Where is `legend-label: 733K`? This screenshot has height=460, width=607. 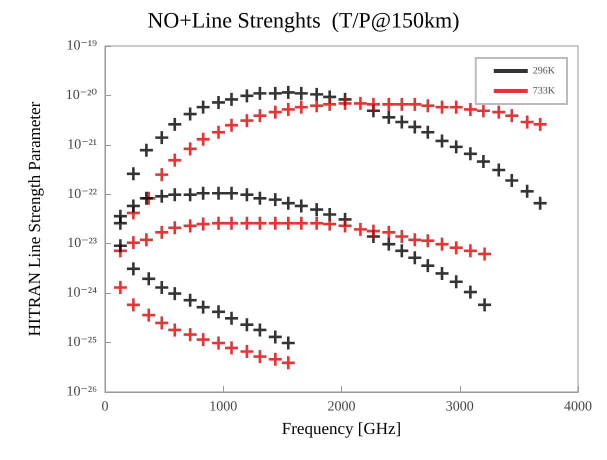
legend-label: 733K is located at coordinates (544, 91).